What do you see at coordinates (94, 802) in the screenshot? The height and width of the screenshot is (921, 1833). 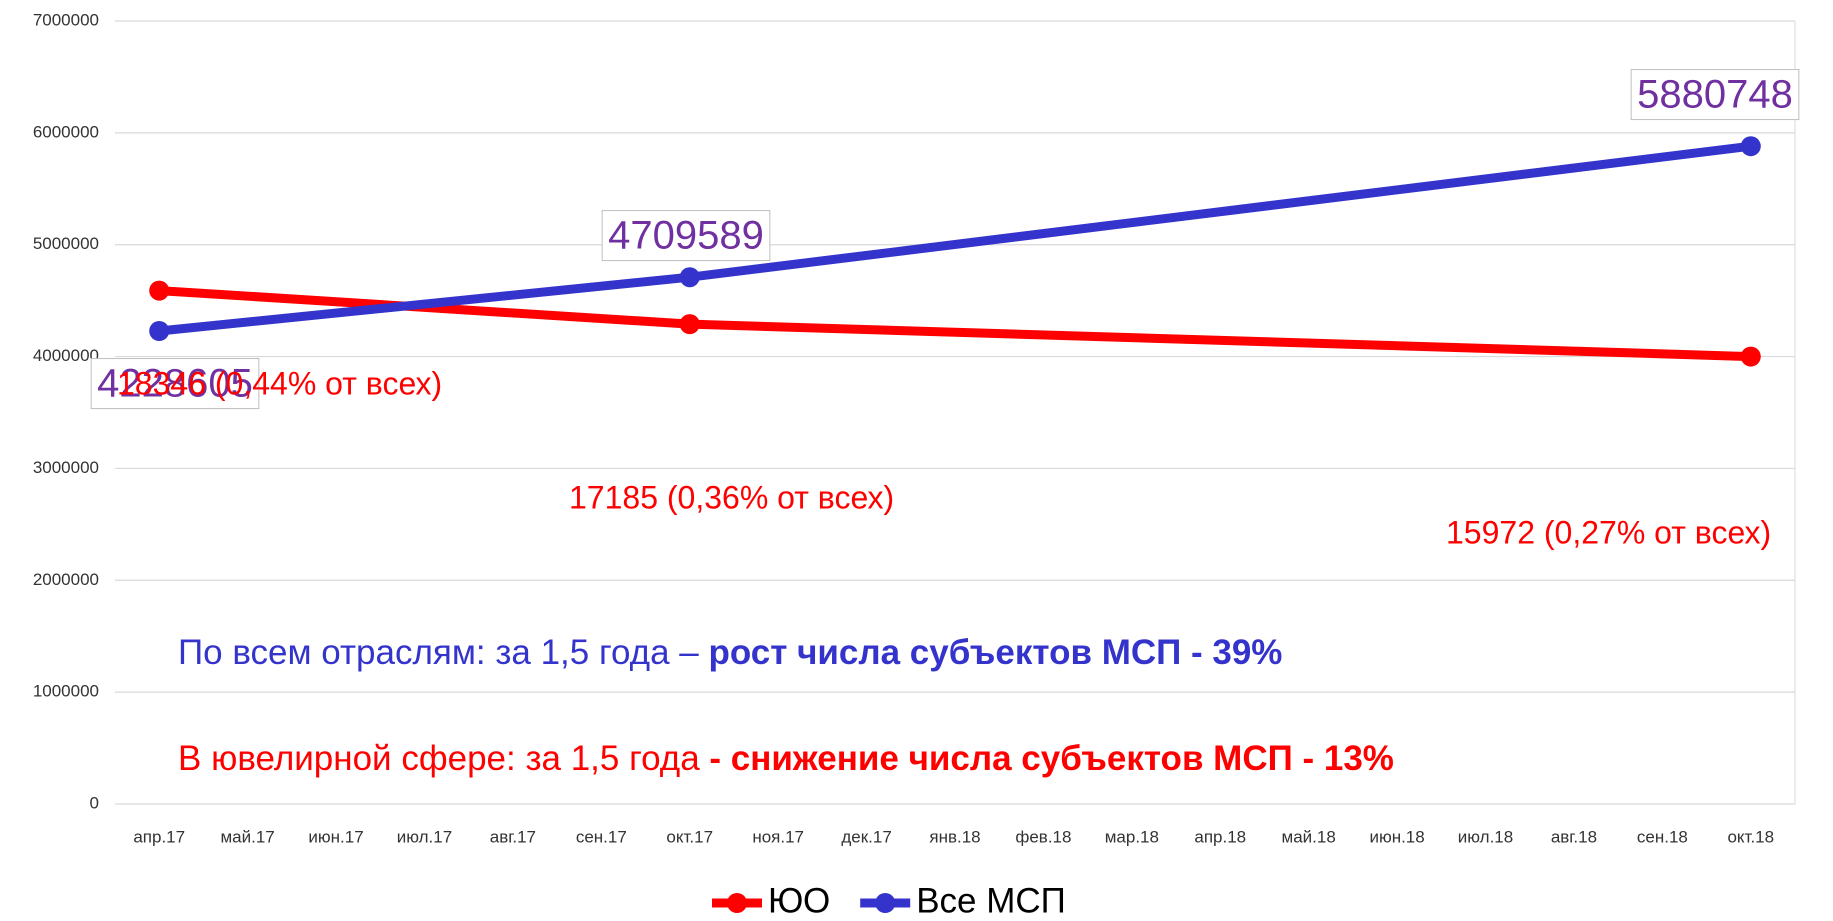 I see `y-tick-label: 0` at bounding box center [94, 802].